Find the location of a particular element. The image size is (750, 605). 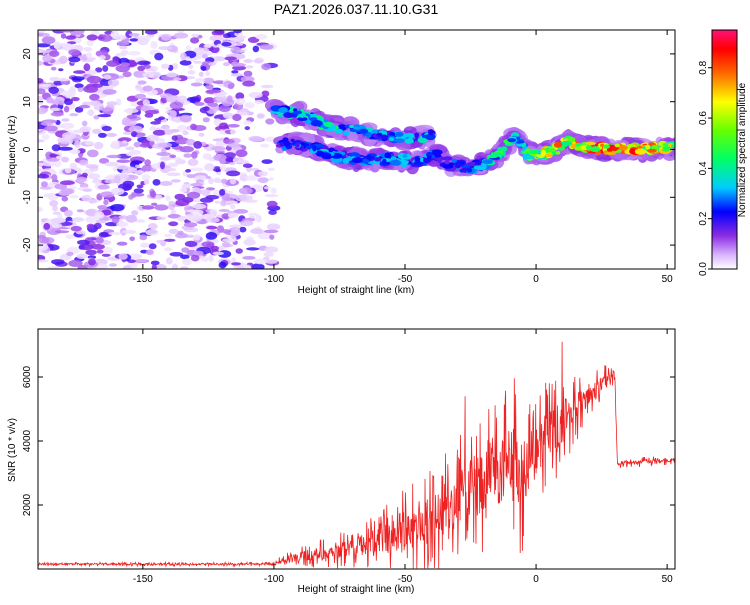

colorbar-tick-label: 0.8 is located at coordinates (703, 67).